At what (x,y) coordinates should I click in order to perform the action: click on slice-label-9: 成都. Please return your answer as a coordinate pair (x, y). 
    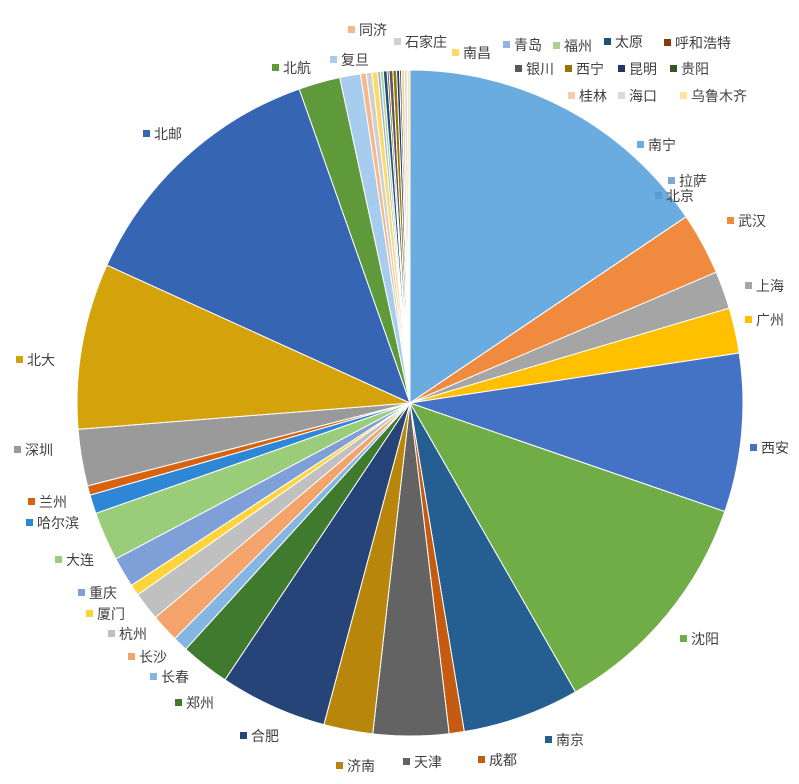
    Looking at the image, I should click on (503, 761).